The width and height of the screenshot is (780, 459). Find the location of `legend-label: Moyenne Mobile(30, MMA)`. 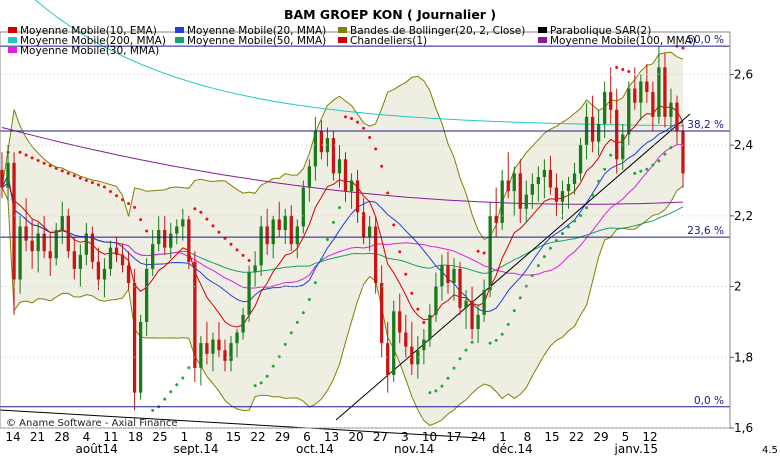

legend-label: Moyenne Mobile(30, MMA) is located at coordinates (89, 51).